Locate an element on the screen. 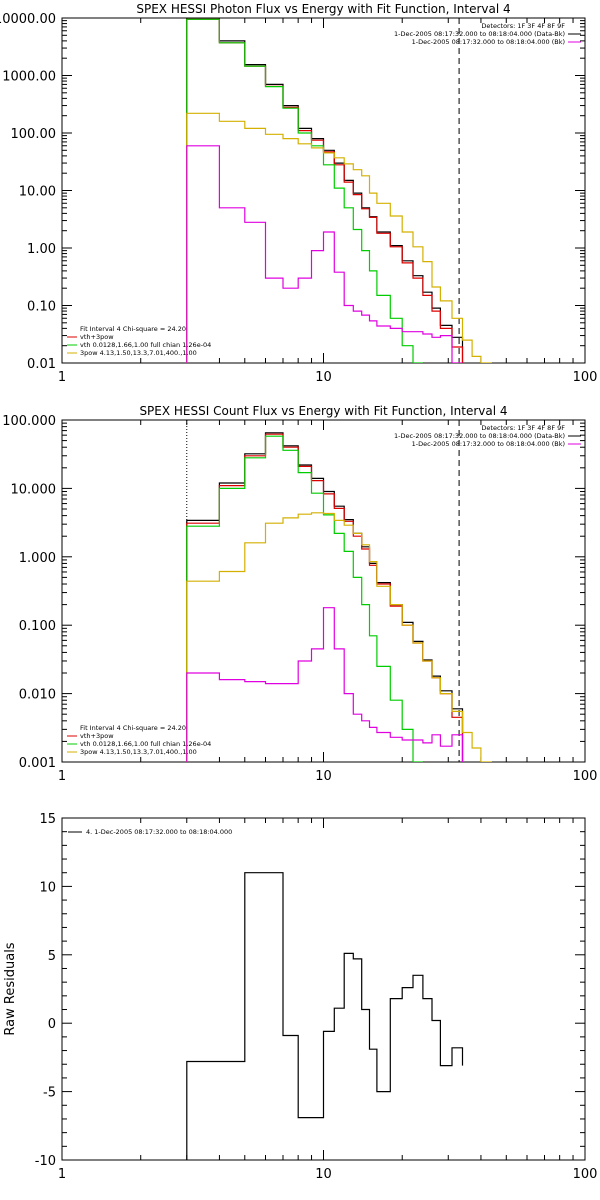  y-tick-label: 100.000 is located at coordinates (29, 421).